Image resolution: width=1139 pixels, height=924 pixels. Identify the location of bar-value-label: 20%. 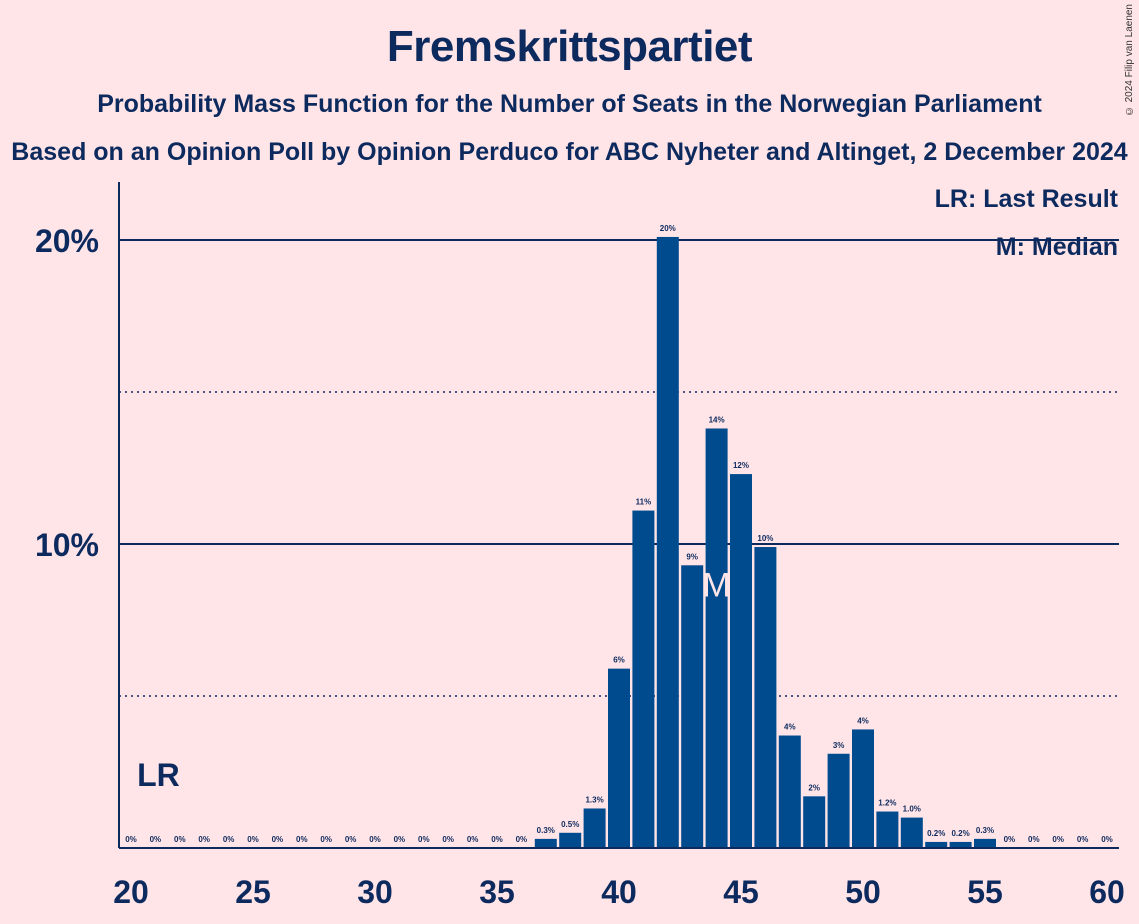
(668, 228).